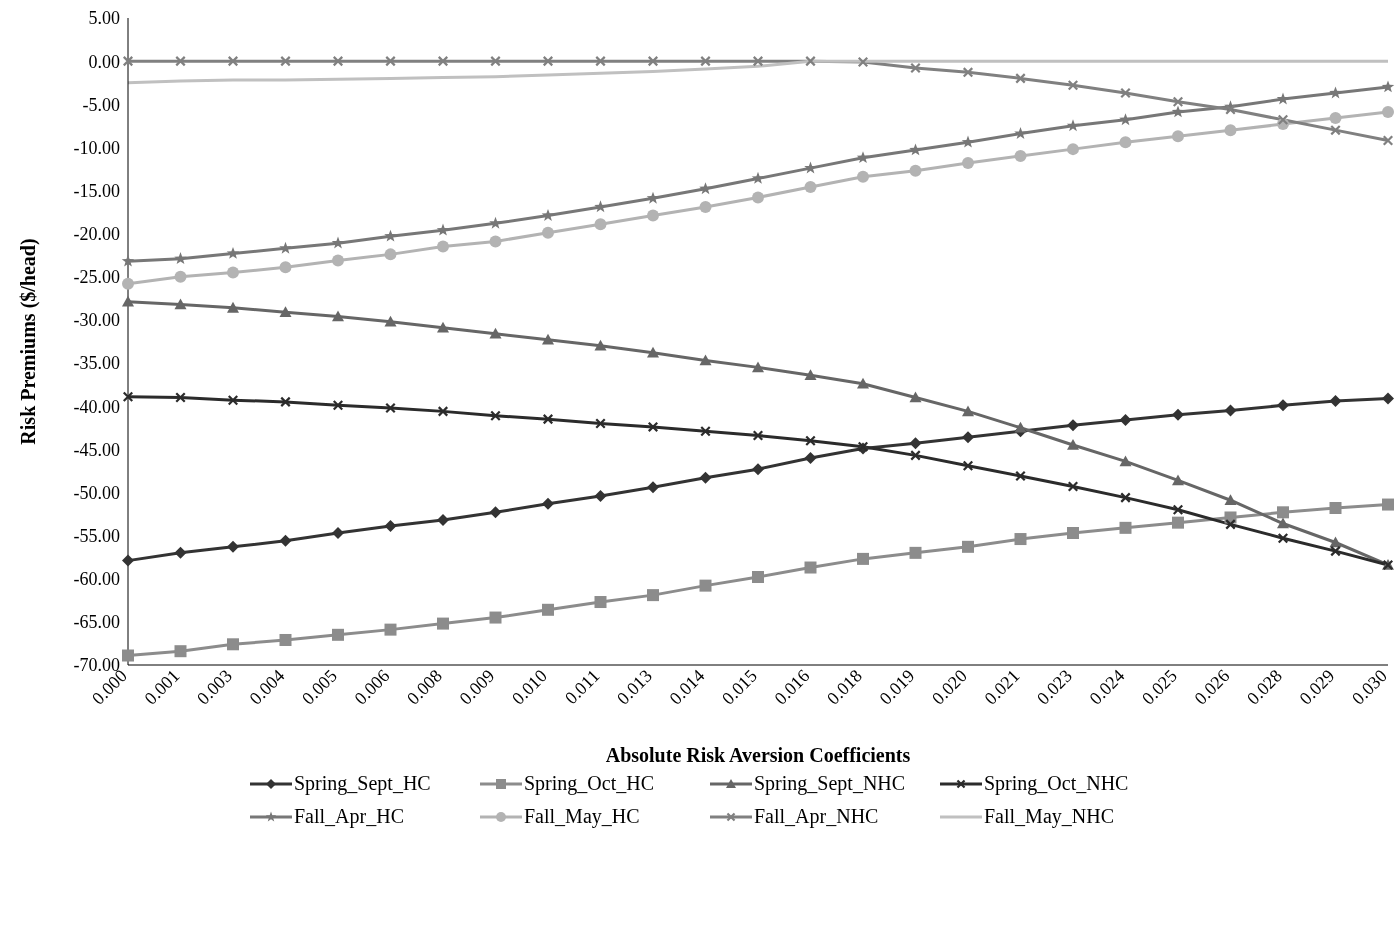 Image resolution: width=1400 pixels, height=939 pixels. What do you see at coordinates (96, 234) in the screenshot?
I see `y-tick-label: -20.00` at bounding box center [96, 234].